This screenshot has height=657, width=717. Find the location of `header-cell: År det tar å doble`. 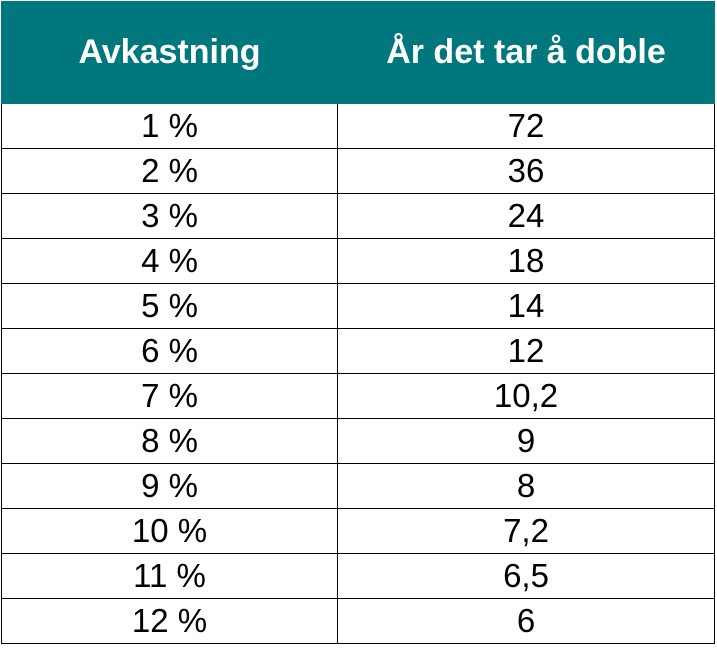

header-cell: År det tar å doble is located at coordinates (526, 52).